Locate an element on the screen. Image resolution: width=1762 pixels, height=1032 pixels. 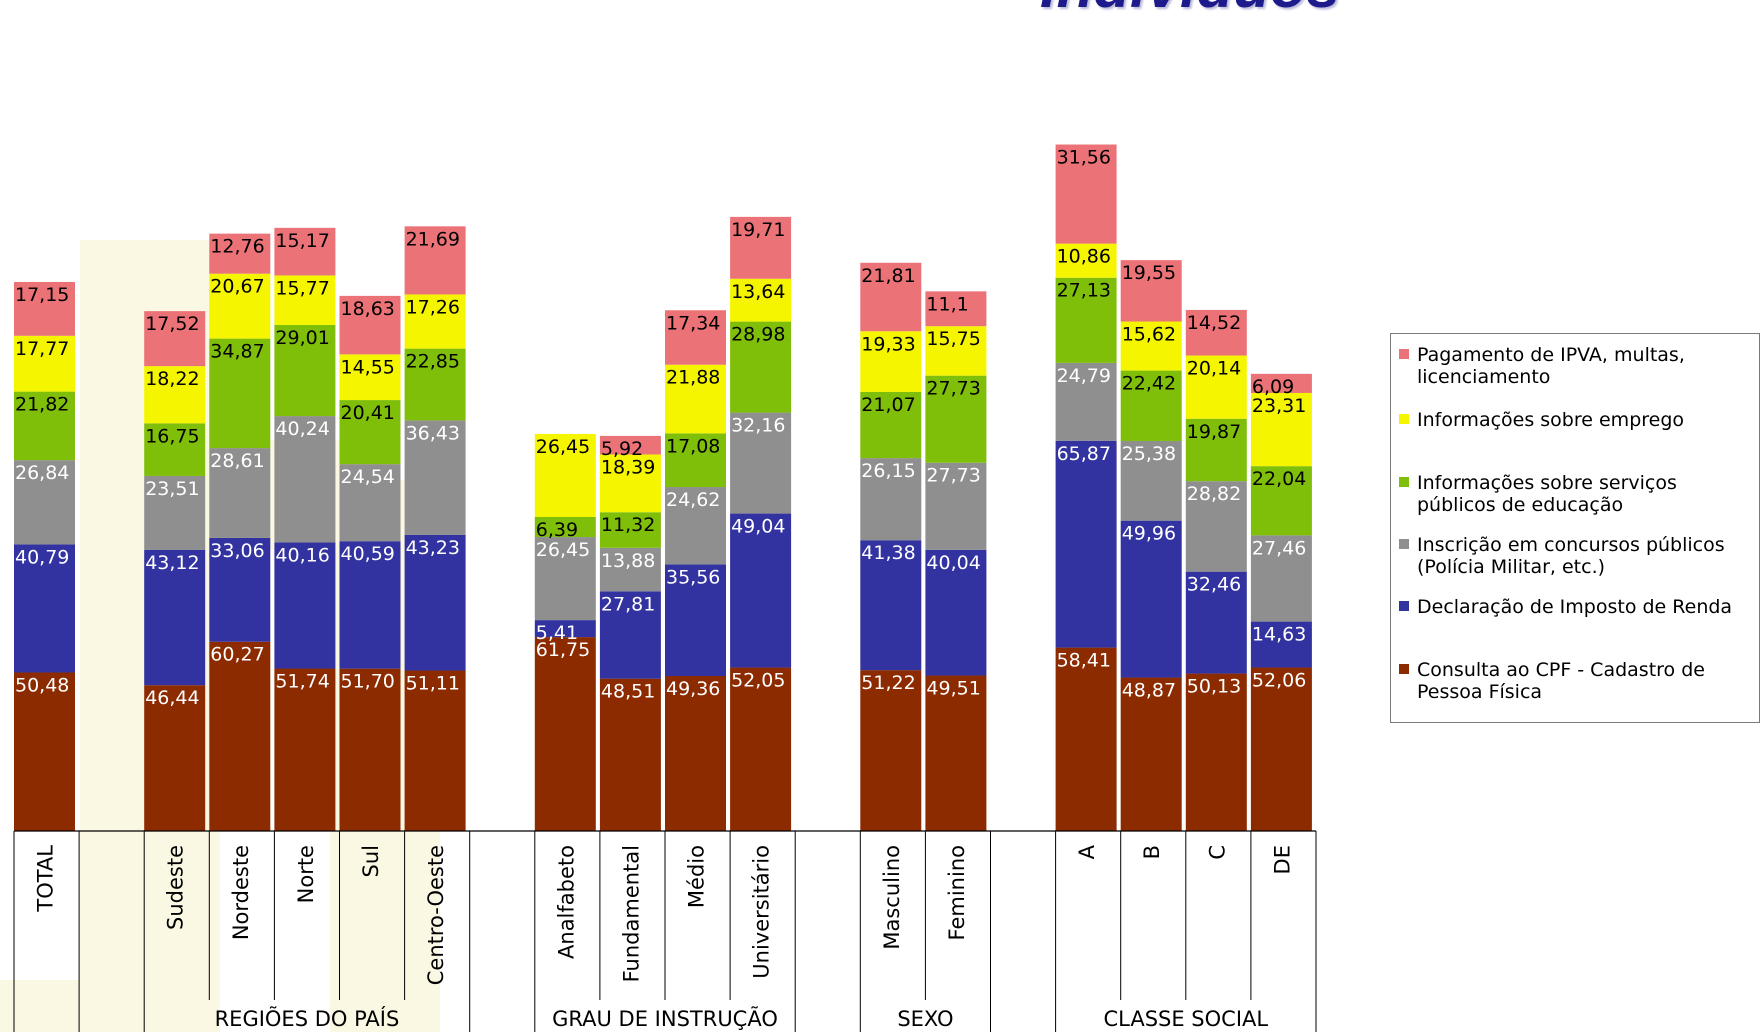
data-label: 36,43 is located at coordinates (433, 433).